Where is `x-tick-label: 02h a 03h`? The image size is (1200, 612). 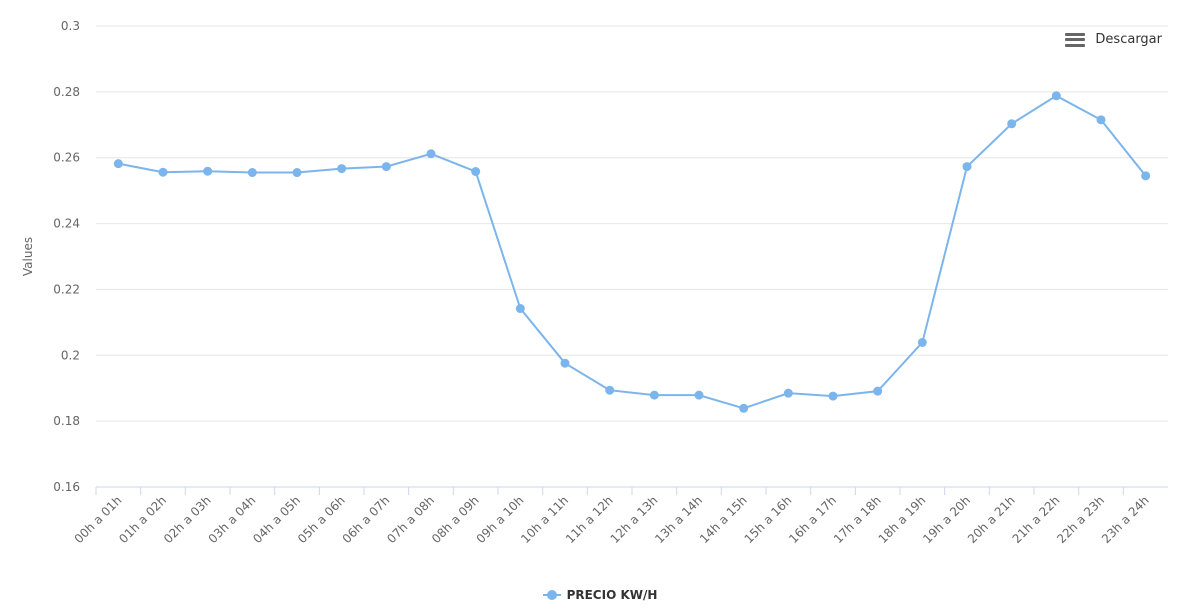
x-tick-label: 02h a 03h is located at coordinates (187, 519).